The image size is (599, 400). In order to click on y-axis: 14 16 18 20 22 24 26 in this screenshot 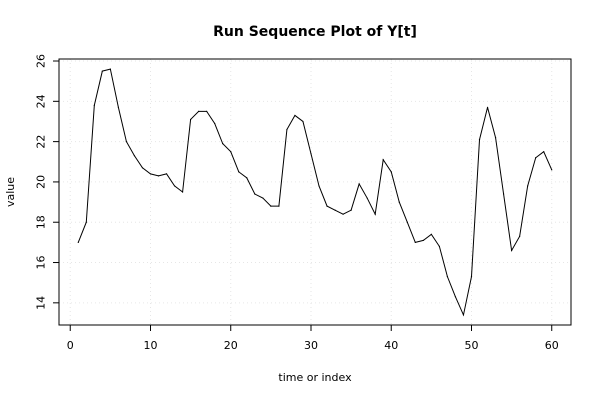, I will do `click(47, 182)`.